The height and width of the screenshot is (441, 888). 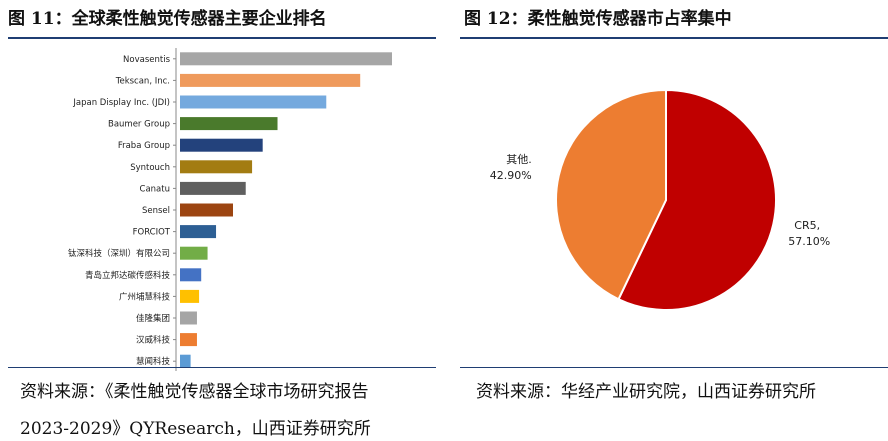 I want to click on figure-12-title: 图 12：柔性触觉传感器市占率集中, so click(x=598, y=19).